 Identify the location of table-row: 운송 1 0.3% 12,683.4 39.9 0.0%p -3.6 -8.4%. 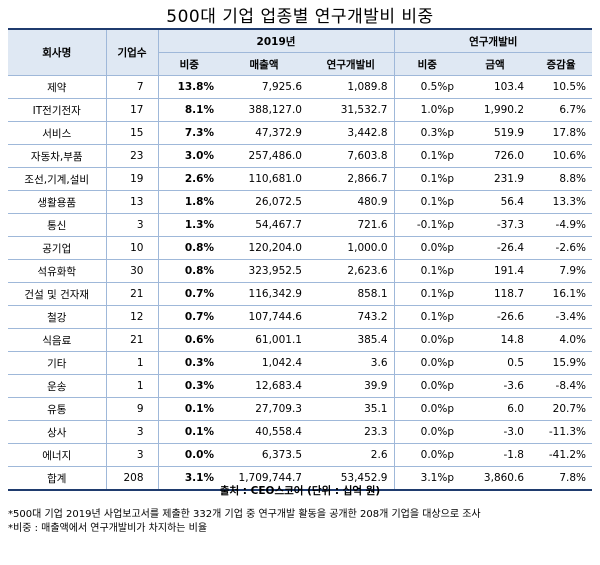
(300, 386).